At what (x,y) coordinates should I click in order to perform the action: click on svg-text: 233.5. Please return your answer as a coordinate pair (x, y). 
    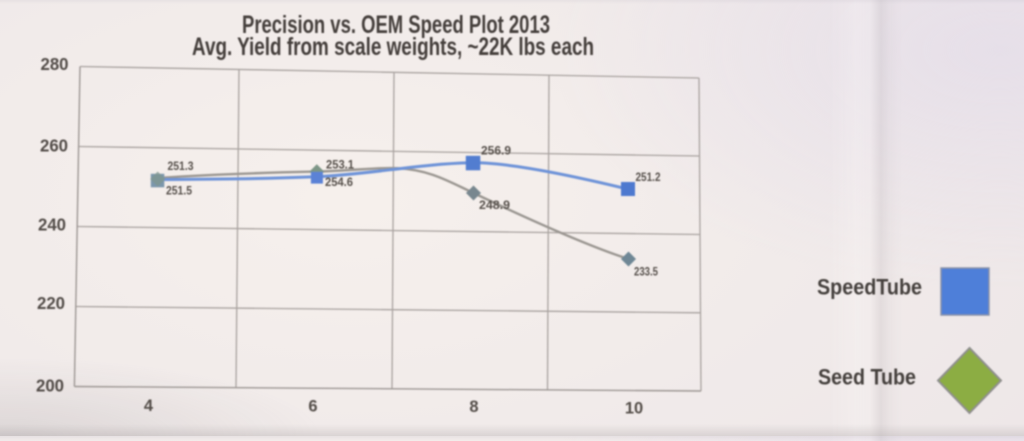
    Looking at the image, I should click on (646, 273).